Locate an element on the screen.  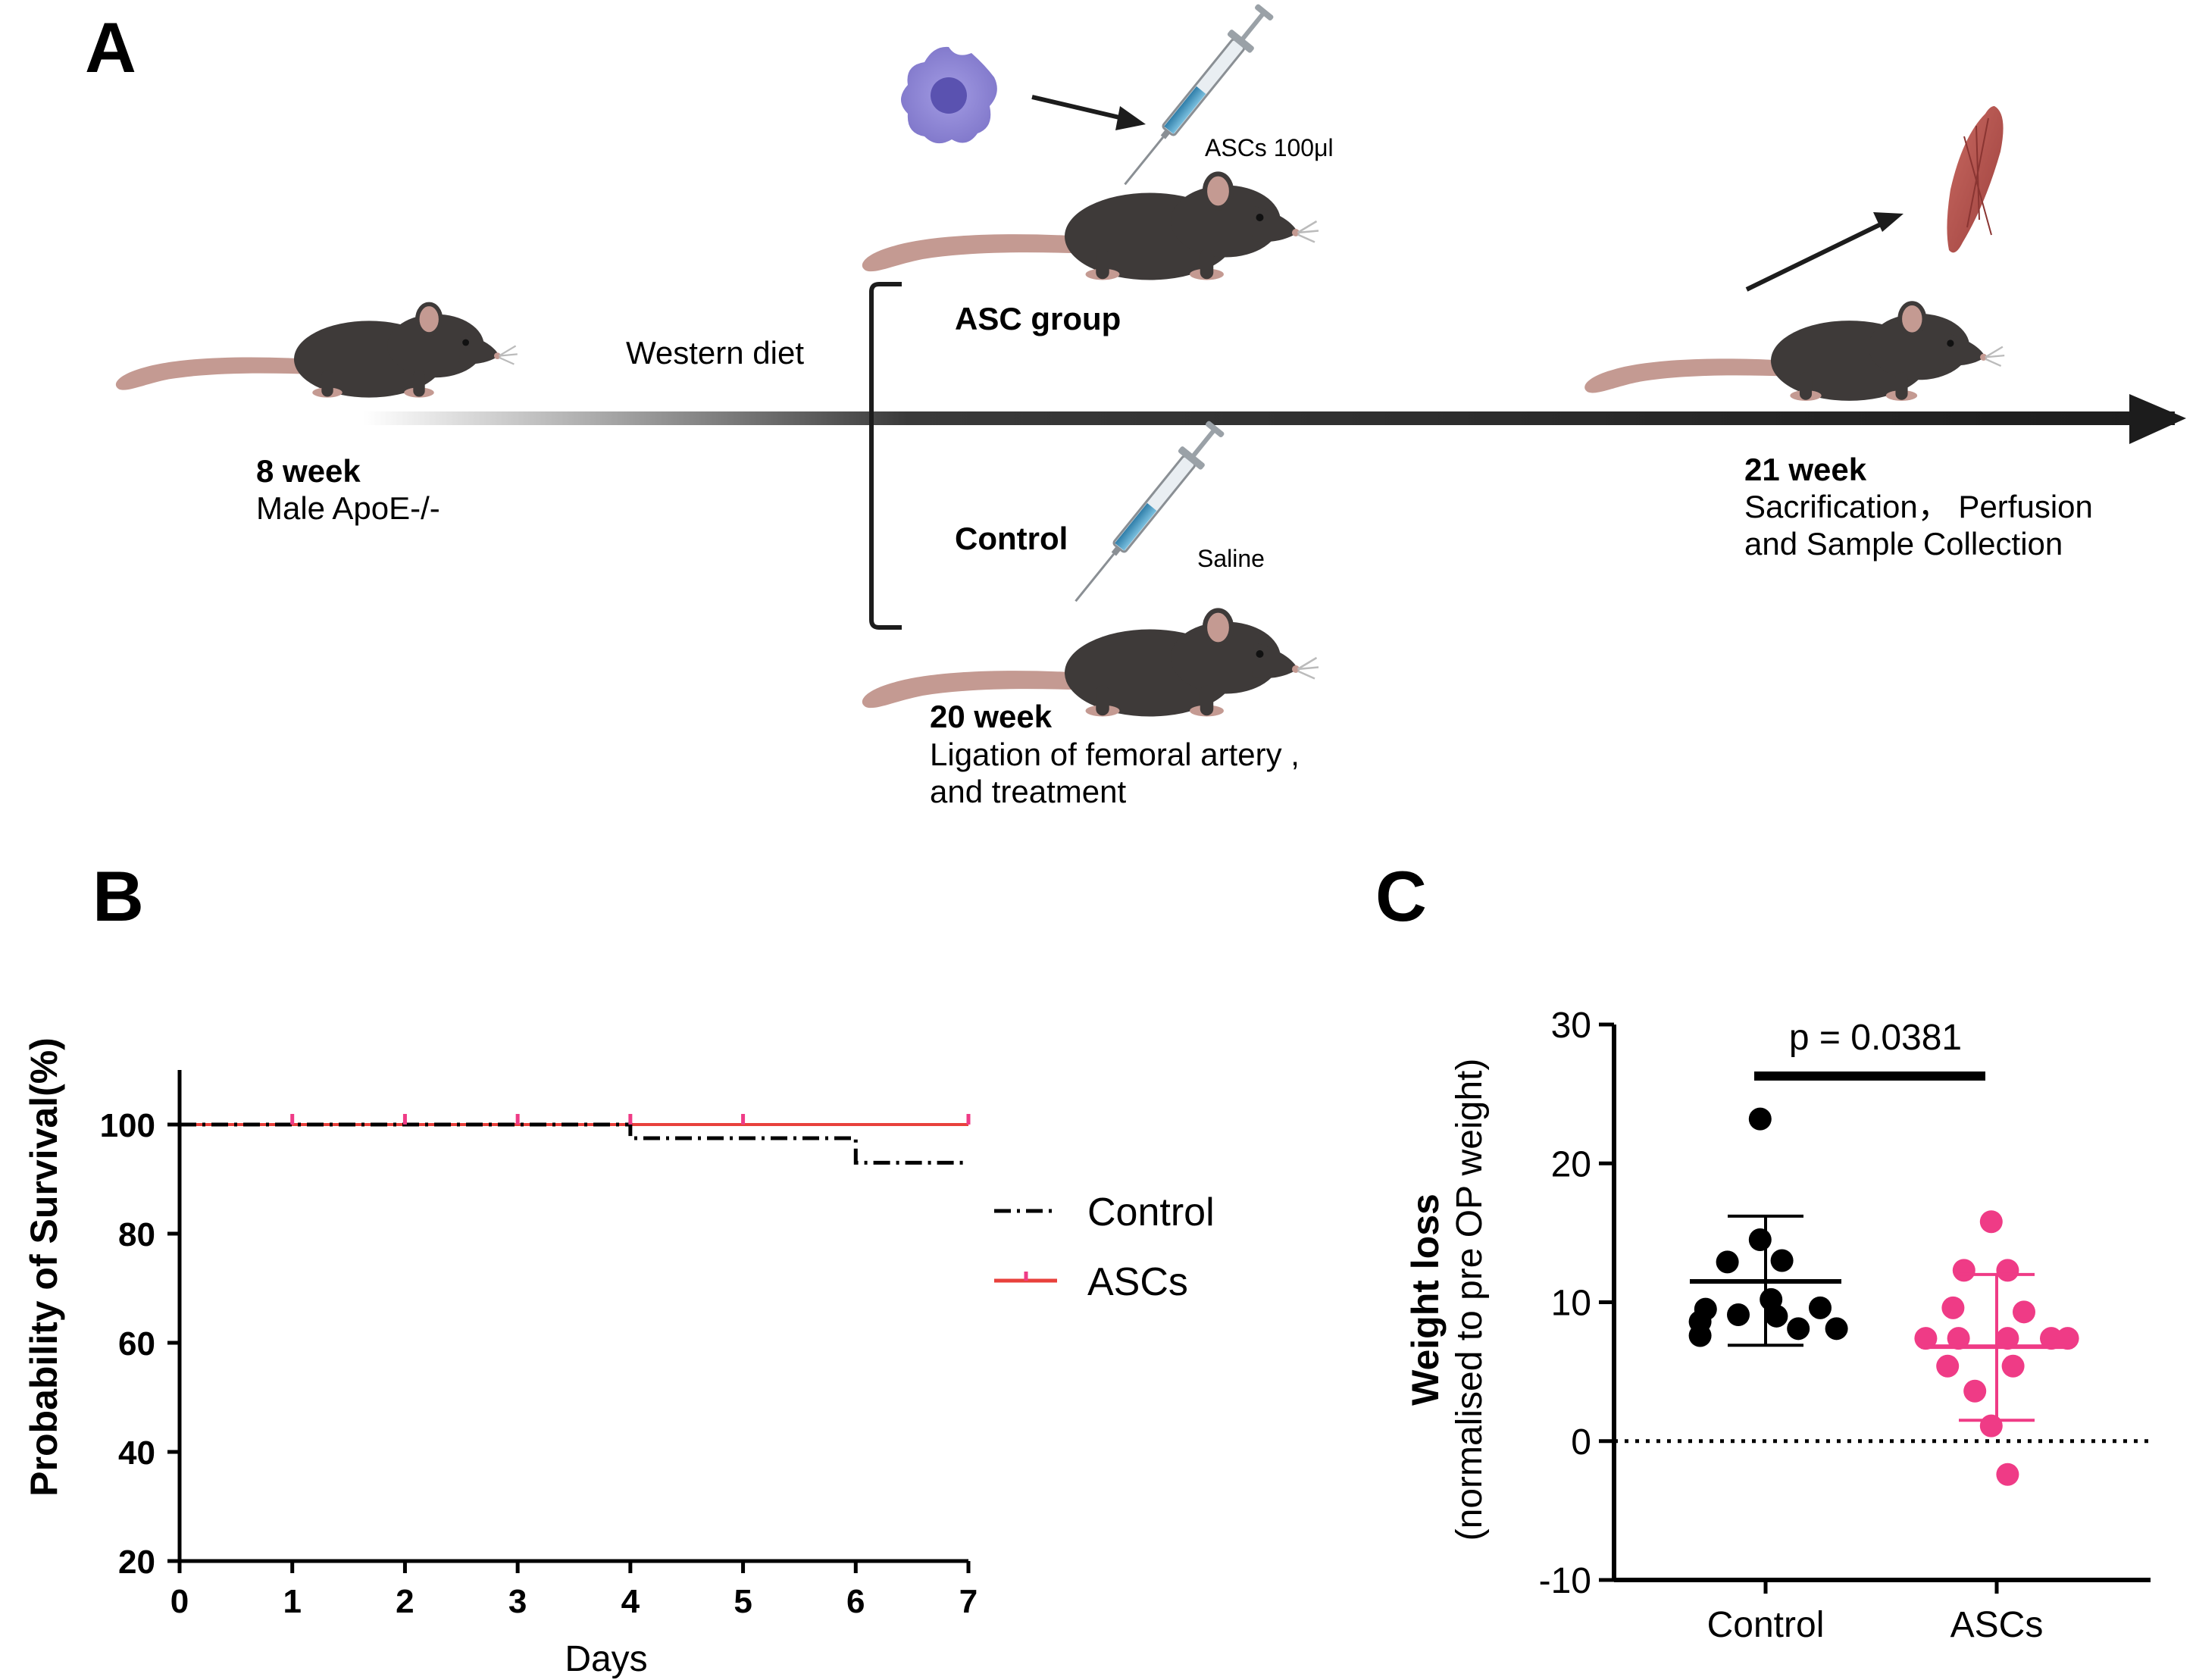
start-week-label: 8 week is located at coordinates (308, 471).